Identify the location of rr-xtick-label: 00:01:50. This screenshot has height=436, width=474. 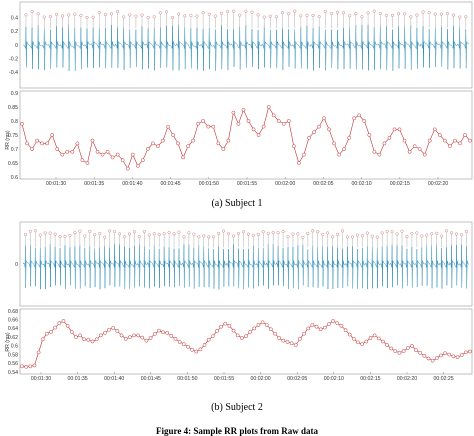
(187, 379).